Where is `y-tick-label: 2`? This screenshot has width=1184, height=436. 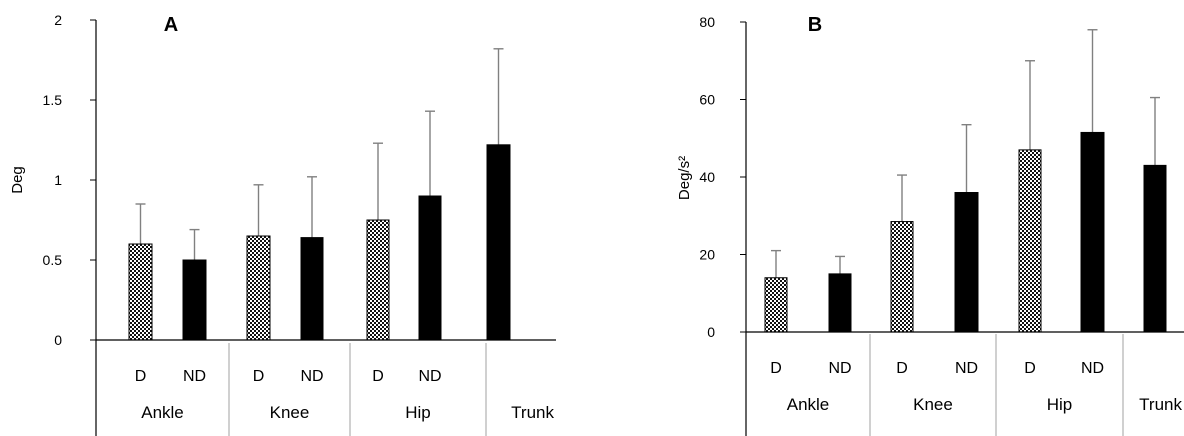 y-tick-label: 2 is located at coordinates (58, 20).